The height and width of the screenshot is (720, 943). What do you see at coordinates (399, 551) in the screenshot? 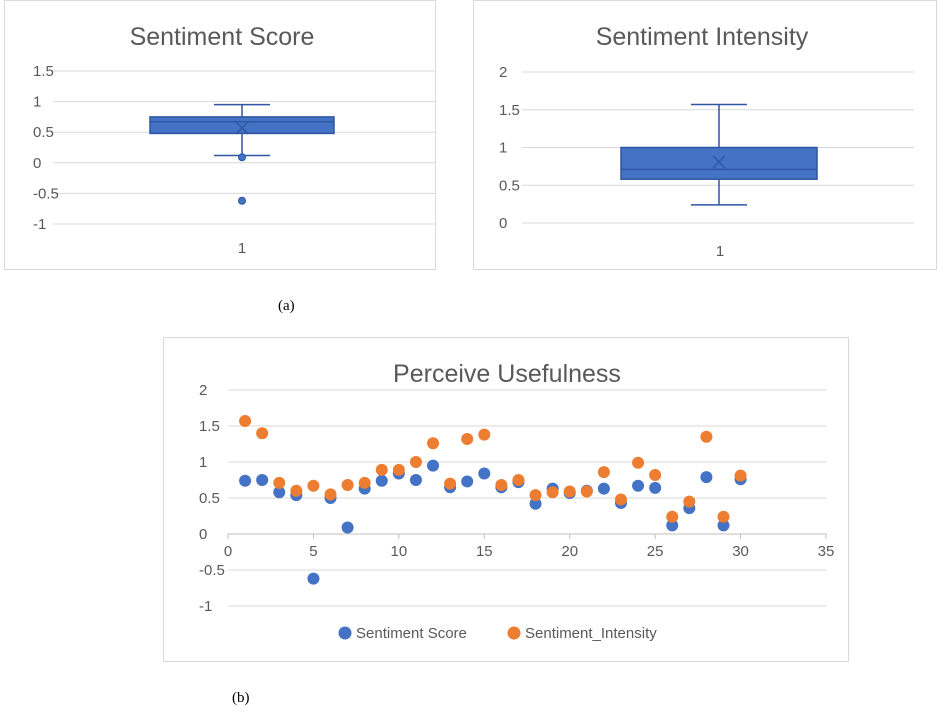
I see `x-tick-label: 10` at bounding box center [399, 551].